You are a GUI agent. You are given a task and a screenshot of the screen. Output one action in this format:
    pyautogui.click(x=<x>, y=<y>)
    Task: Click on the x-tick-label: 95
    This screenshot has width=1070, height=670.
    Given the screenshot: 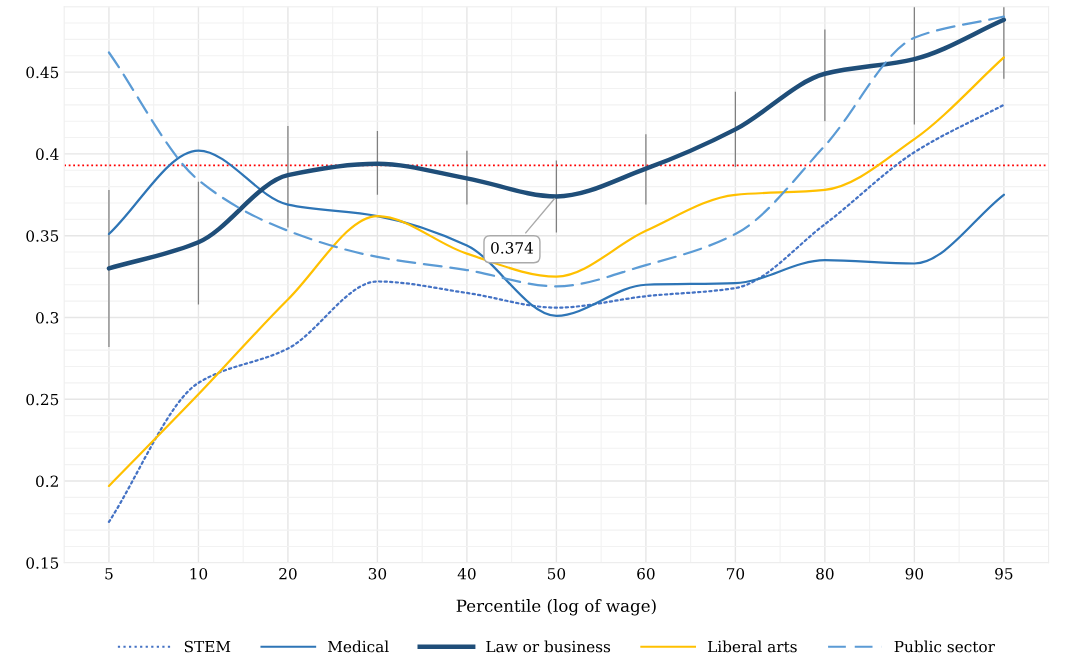 What is the action you would take?
    pyautogui.click(x=1004, y=573)
    